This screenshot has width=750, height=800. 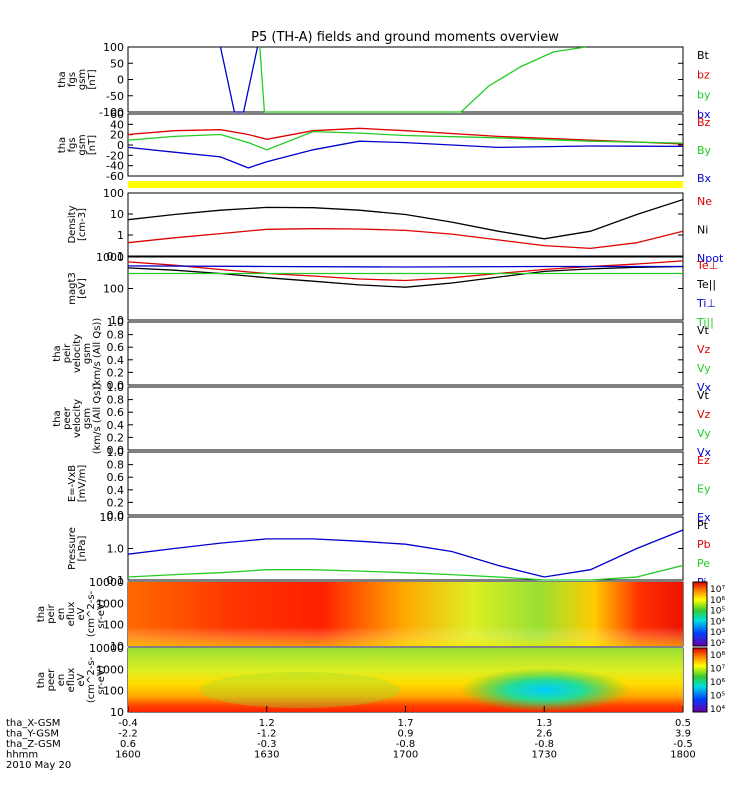 What do you see at coordinates (405, 145) in the screenshot?
I see `panel-frame-fgs-b` at bounding box center [405, 145].